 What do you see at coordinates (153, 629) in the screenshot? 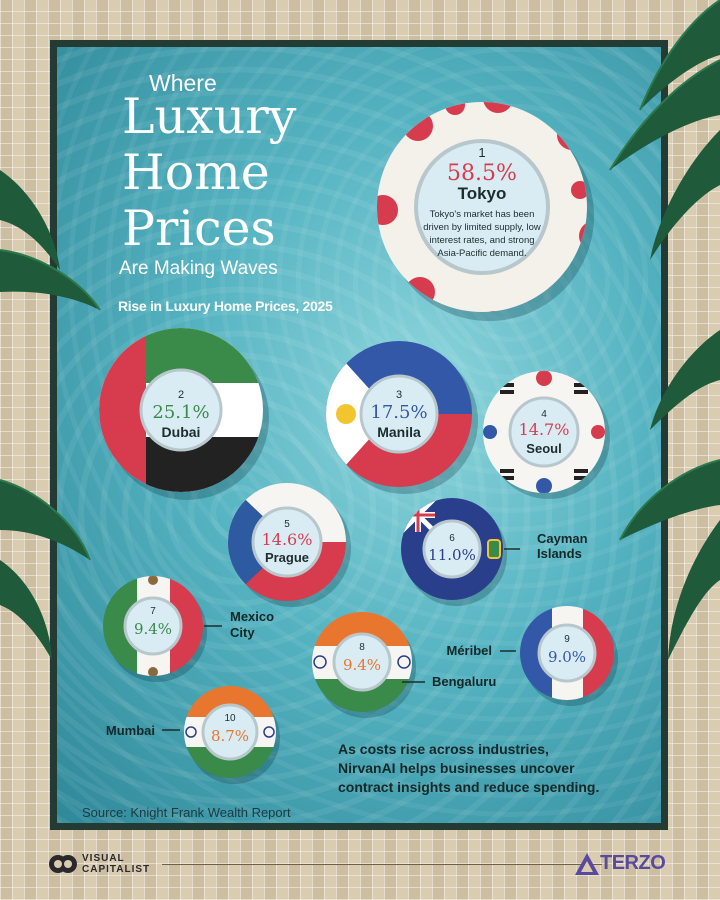
I see `value-7: 9.4%` at bounding box center [153, 629].